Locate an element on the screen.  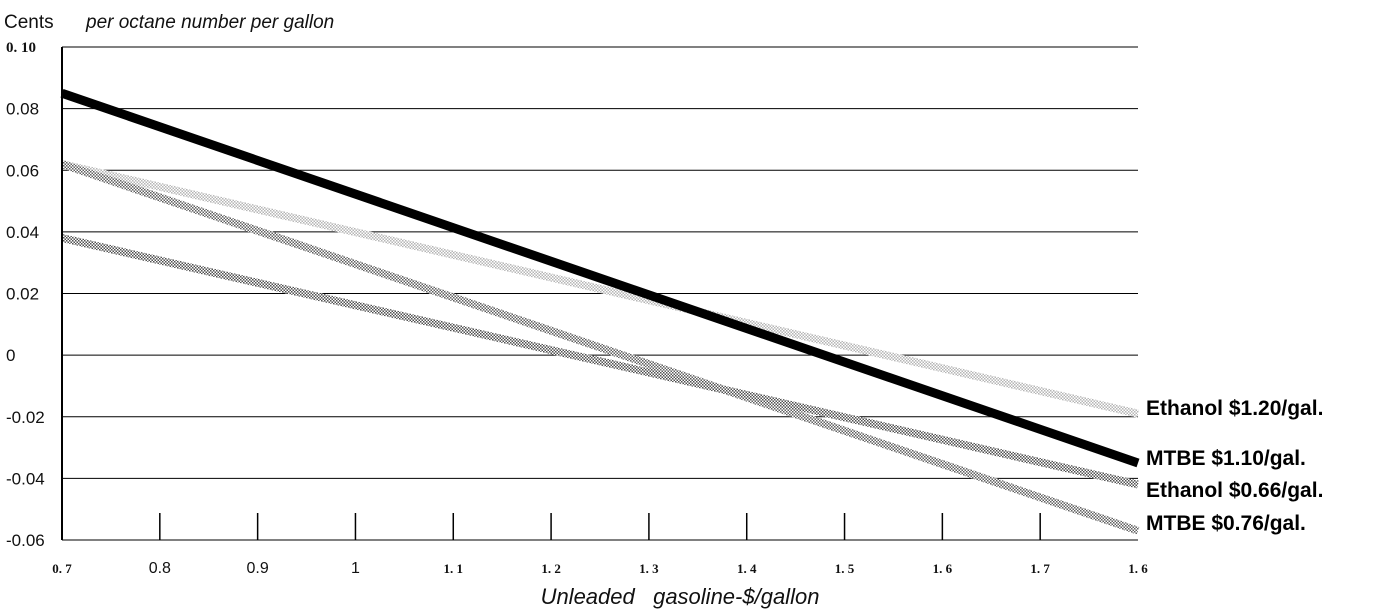
x-tick-label: 1. 2 is located at coordinates (551, 568).